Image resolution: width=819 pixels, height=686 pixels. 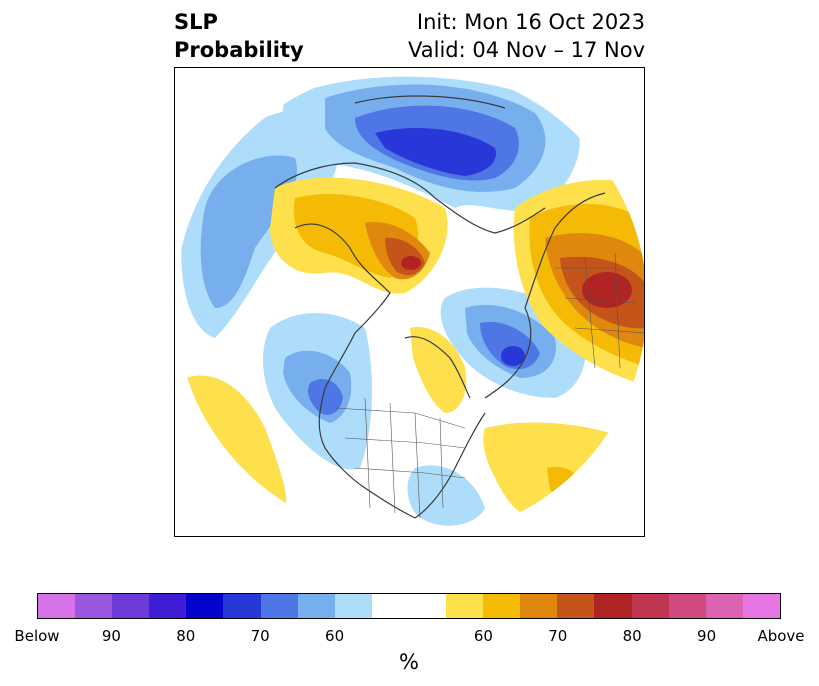 I want to click on region-pacific-low-inner, so click(x=248, y=231).